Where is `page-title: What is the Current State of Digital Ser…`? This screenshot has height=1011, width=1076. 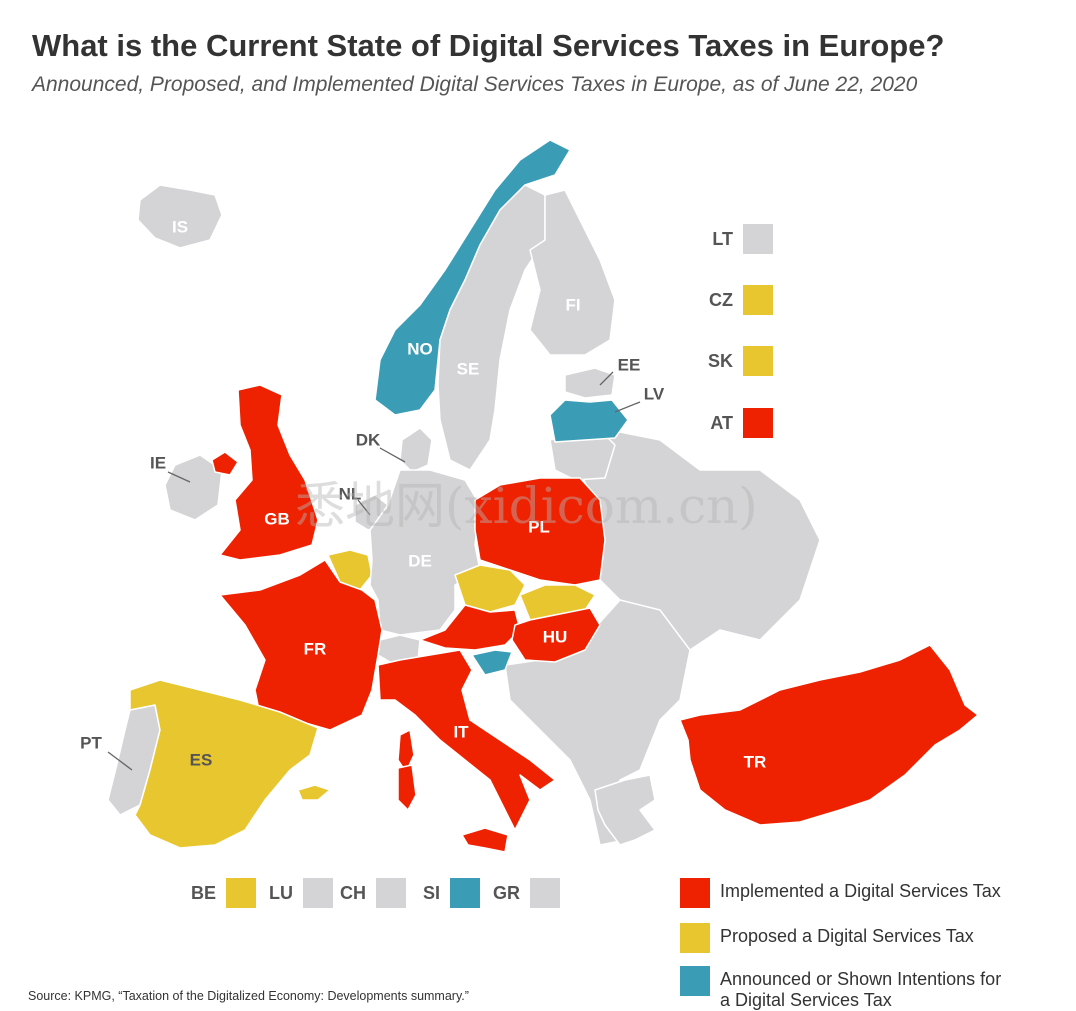
page-title: What is the Current State of Digital Ser… is located at coordinates (488, 45).